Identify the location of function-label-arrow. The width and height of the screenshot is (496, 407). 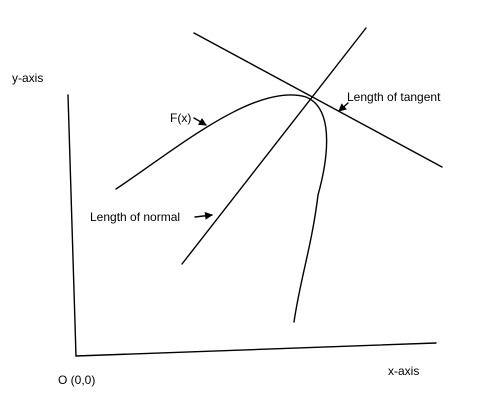
(200, 121).